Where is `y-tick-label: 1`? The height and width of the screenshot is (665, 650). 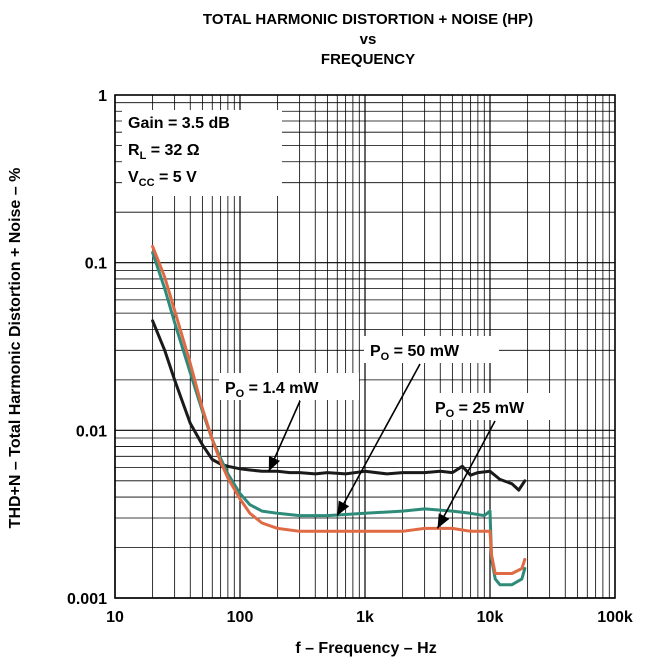
y-tick-label: 1 is located at coordinates (102, 96).